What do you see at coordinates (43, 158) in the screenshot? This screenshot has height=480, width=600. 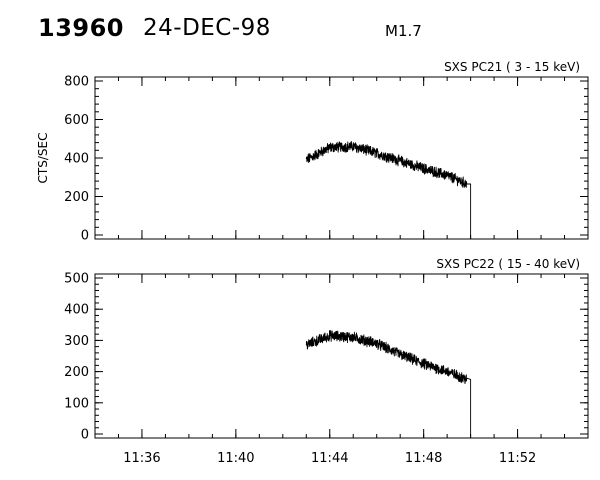 I see `y-axis-label: CTS/SEC` at bounding box center [43, 158].